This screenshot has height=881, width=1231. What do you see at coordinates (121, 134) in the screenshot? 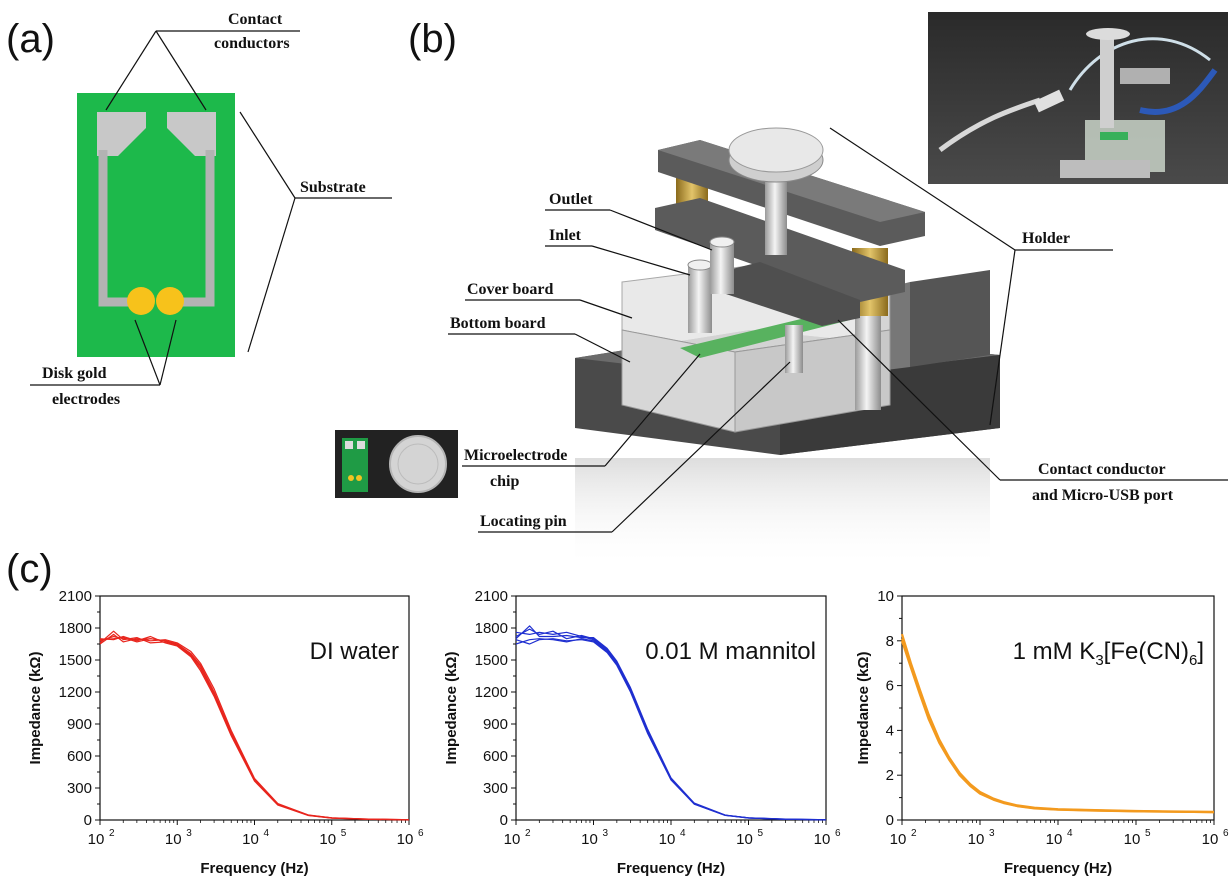
I see `contact-pad-left` at bounding box center [121, 134].